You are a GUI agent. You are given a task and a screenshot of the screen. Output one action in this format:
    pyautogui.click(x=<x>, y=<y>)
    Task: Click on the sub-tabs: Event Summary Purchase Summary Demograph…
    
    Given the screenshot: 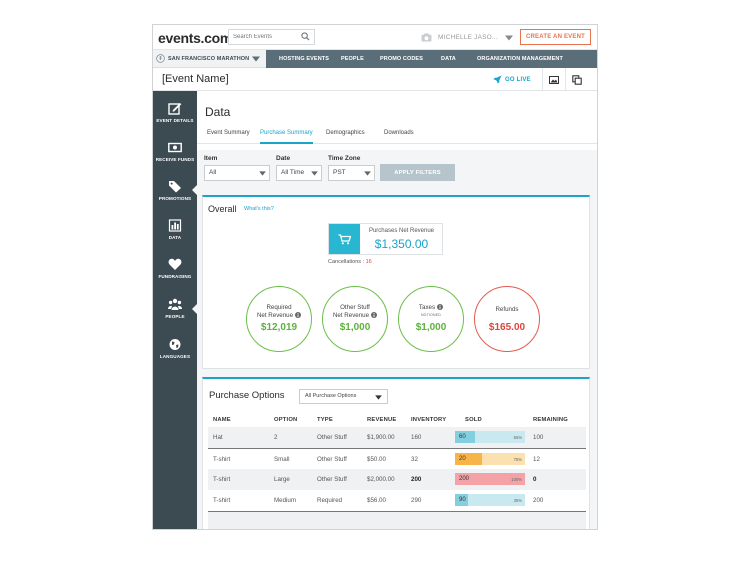 What is the action you would take?
    pyautogui.click(x=397, y=136)
    